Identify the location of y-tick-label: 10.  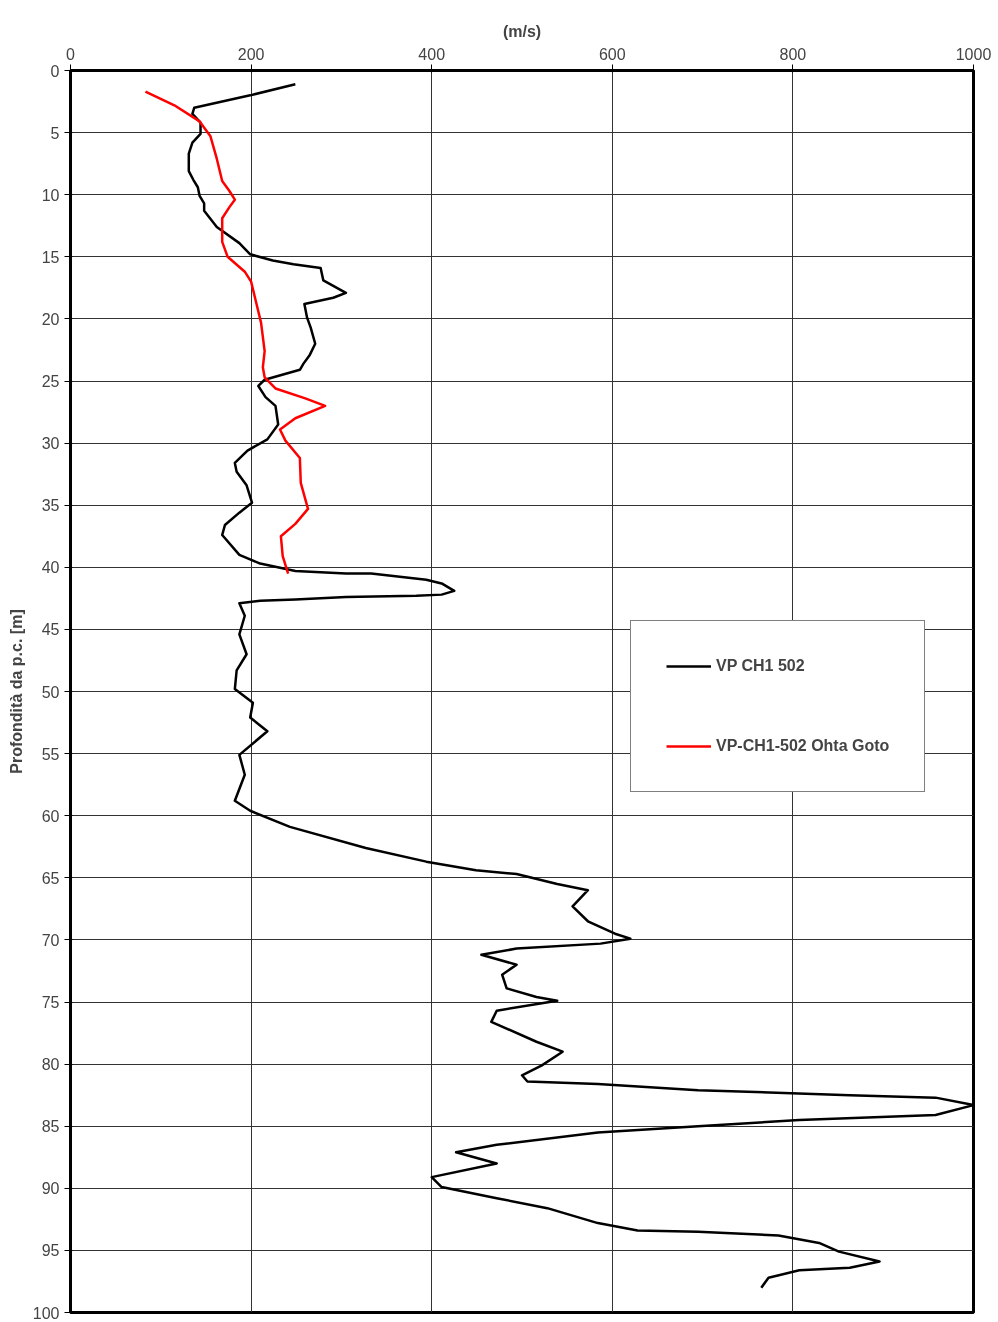
(50, 195).